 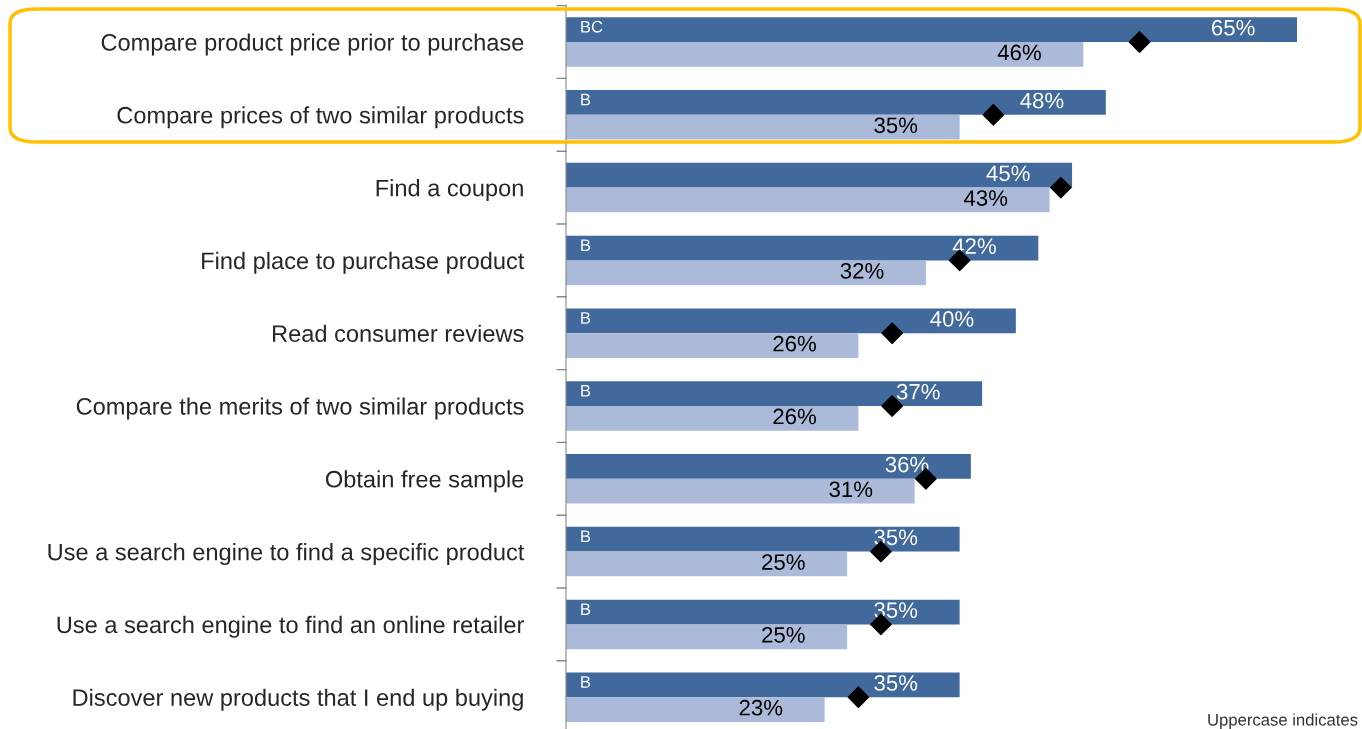 I want to click on y-tick-label: Find place to purchase product, so click(x=363, y=262).